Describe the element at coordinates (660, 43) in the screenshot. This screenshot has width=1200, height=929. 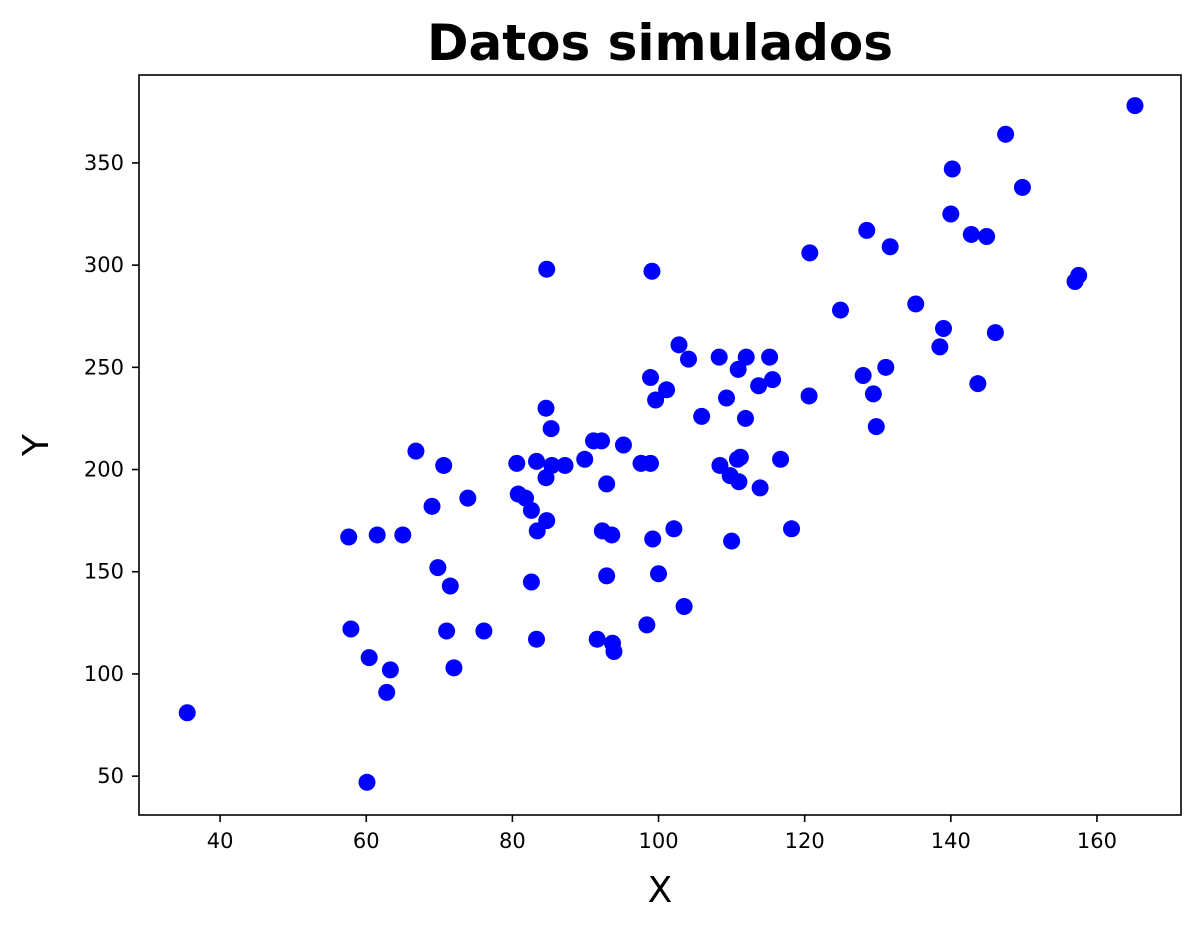
I see `chart-title: Datos simulados` at that location.